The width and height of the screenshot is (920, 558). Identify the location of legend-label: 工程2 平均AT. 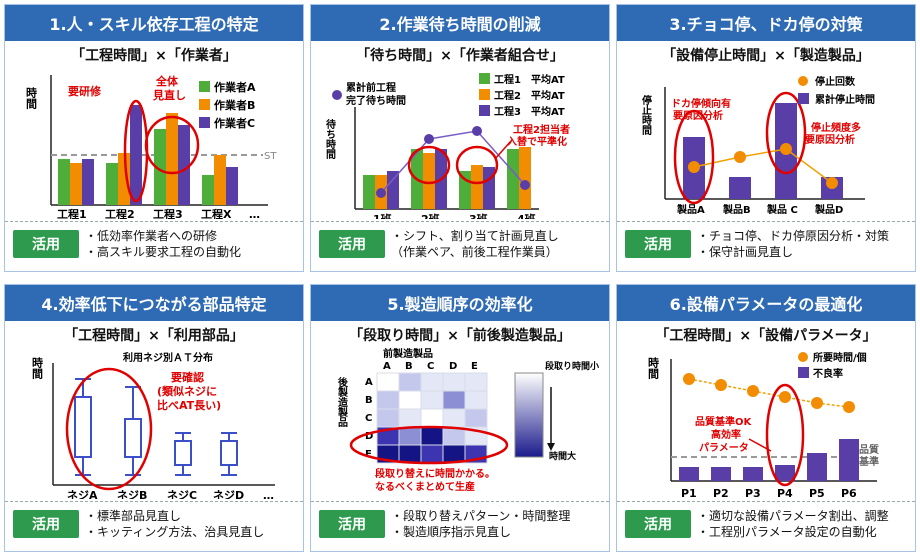
(529, 95).